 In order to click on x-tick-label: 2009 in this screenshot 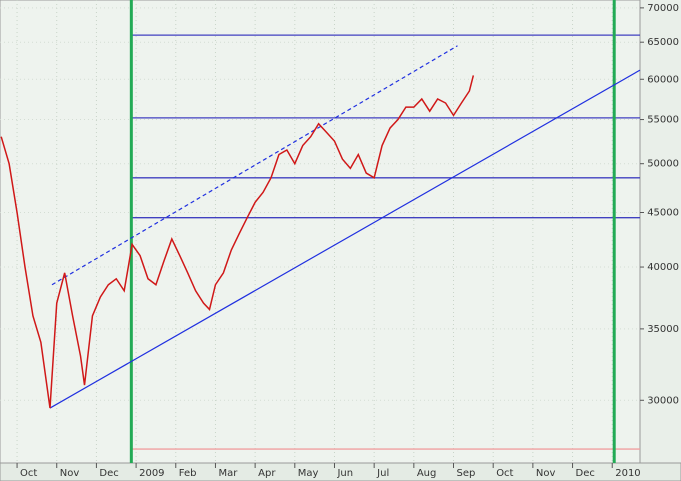, I will do `click(151, 473)`.